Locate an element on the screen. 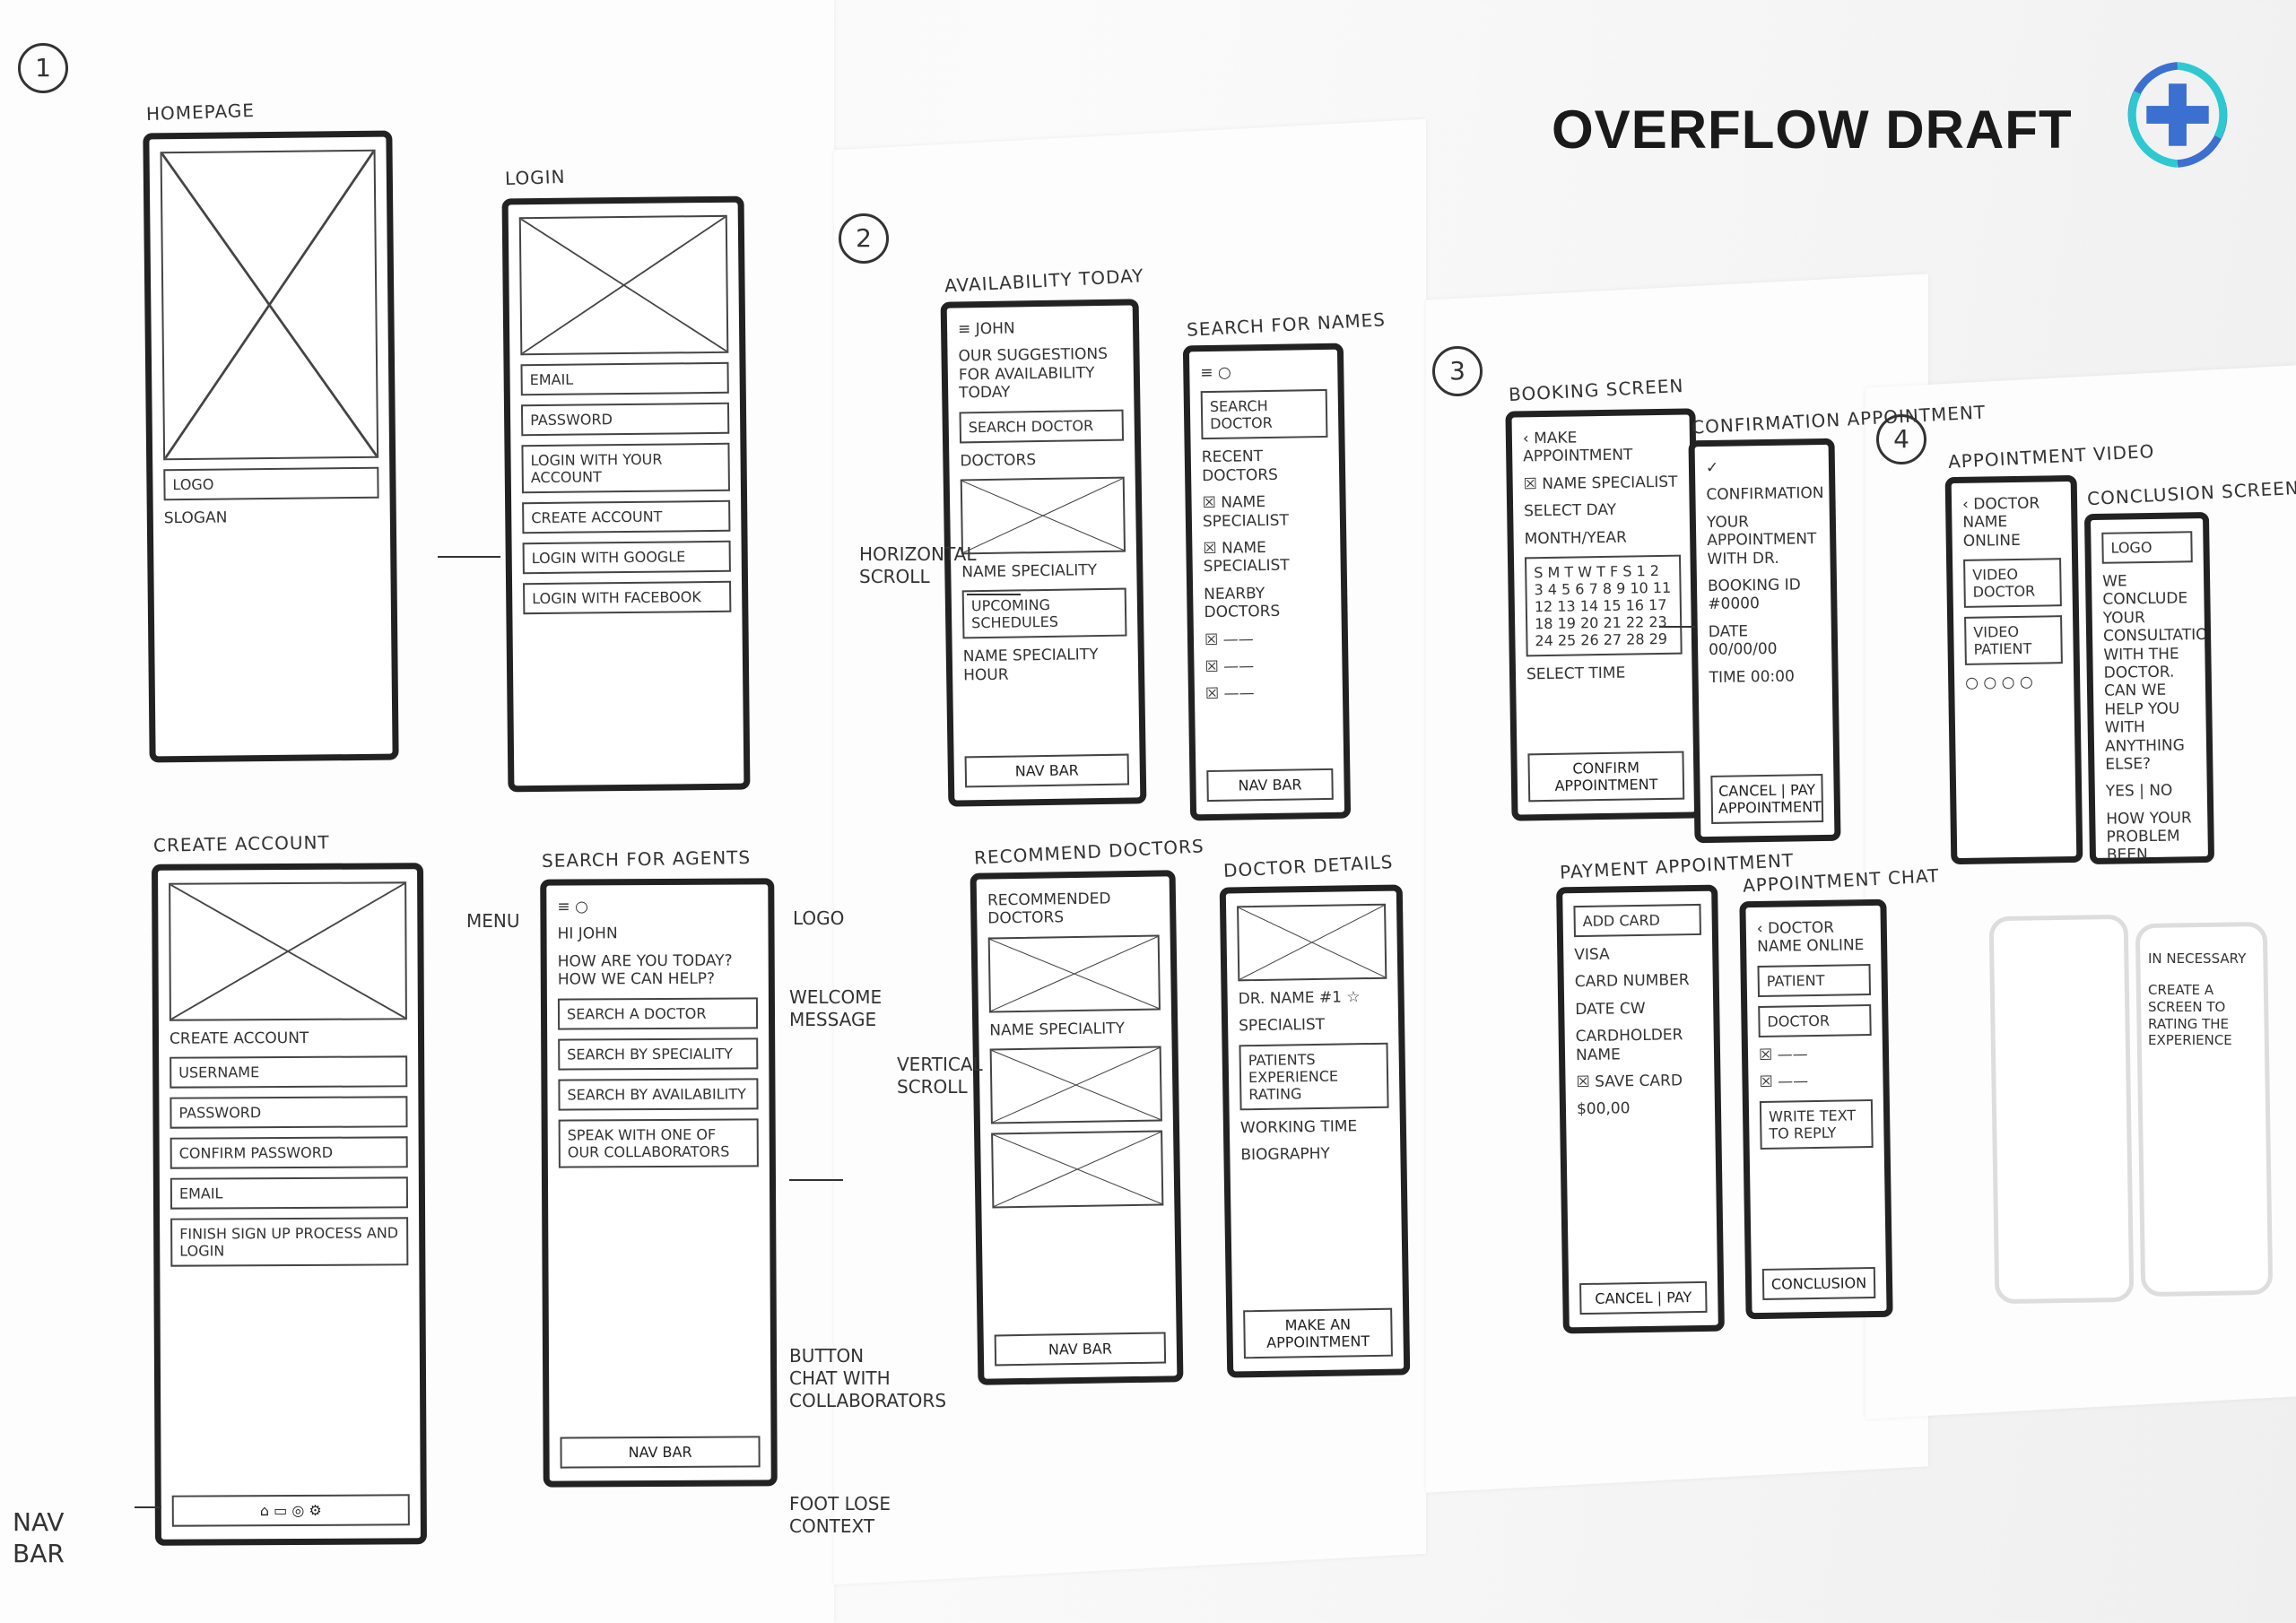 Image resolution: width=2296 pixels, height=1623 pixels. sketch-text: Visa is located at coordinates (1592, 955).